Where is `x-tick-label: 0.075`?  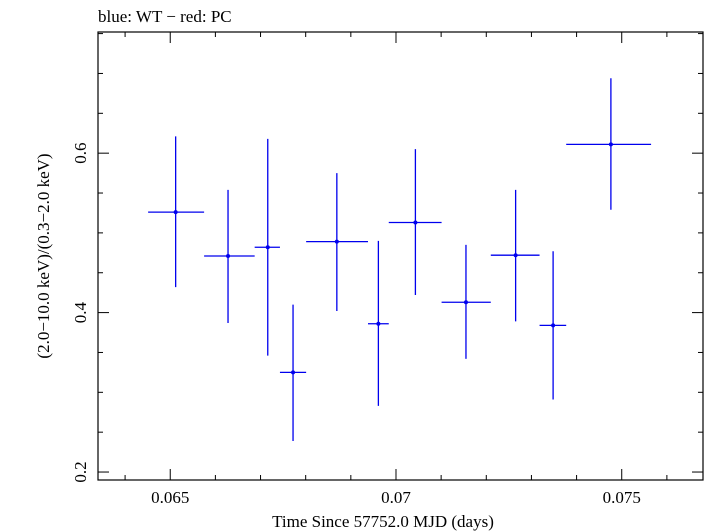
x-tick-label: 0.075 is located at coordinates (622, 497).